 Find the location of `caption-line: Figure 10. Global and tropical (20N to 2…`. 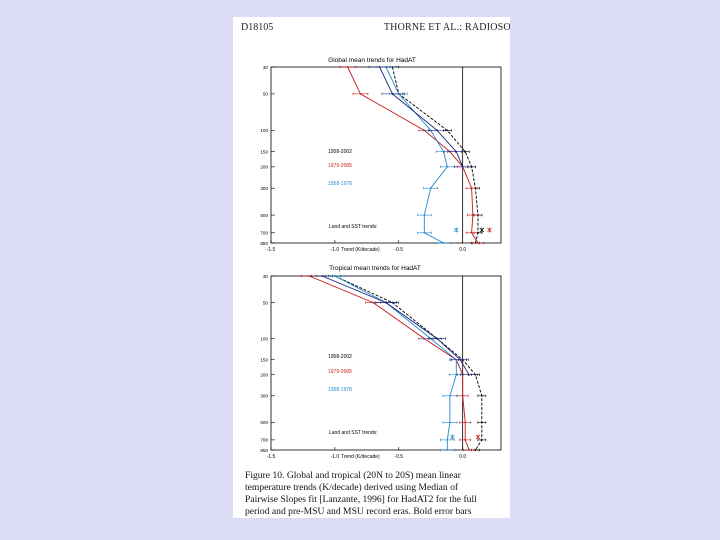

caption-line: Figure 10. Global and tropical (20N to 2… is located at coordinates (353, 475).